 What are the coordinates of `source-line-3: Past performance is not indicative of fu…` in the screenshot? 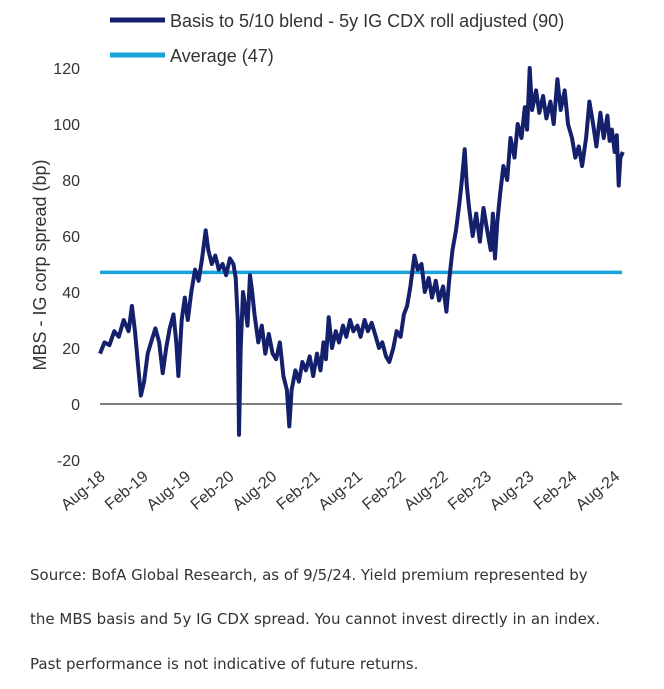 It's located at (224, 664).